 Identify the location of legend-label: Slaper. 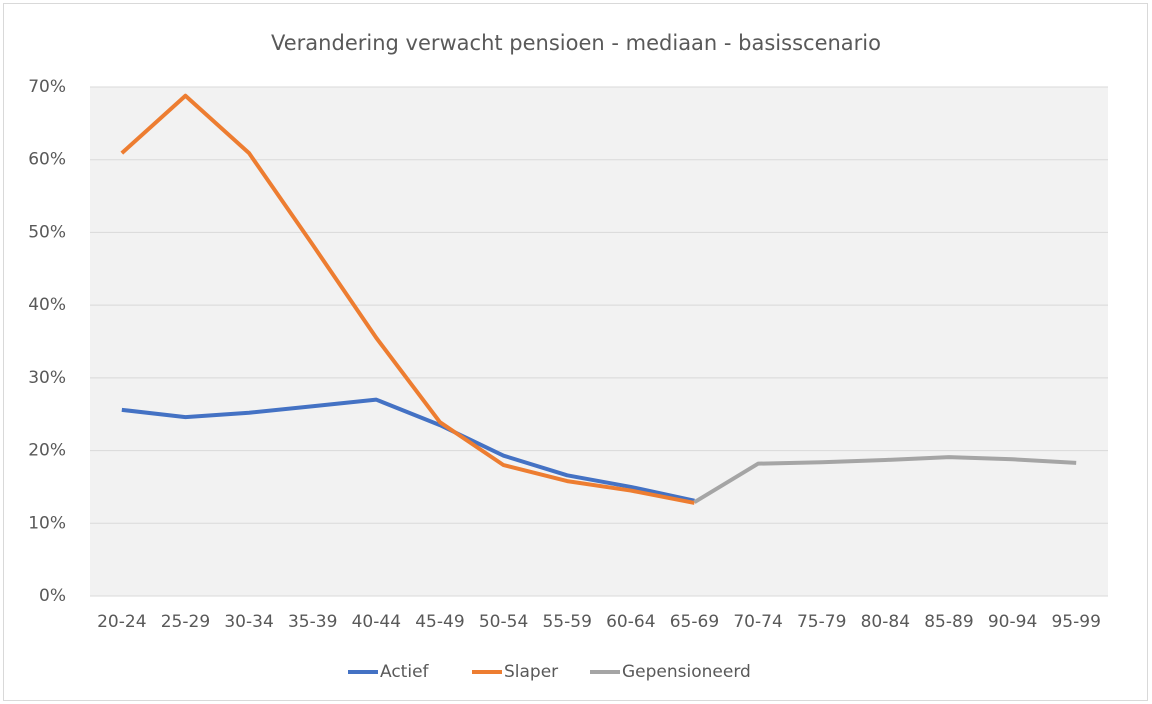
(531, 672).